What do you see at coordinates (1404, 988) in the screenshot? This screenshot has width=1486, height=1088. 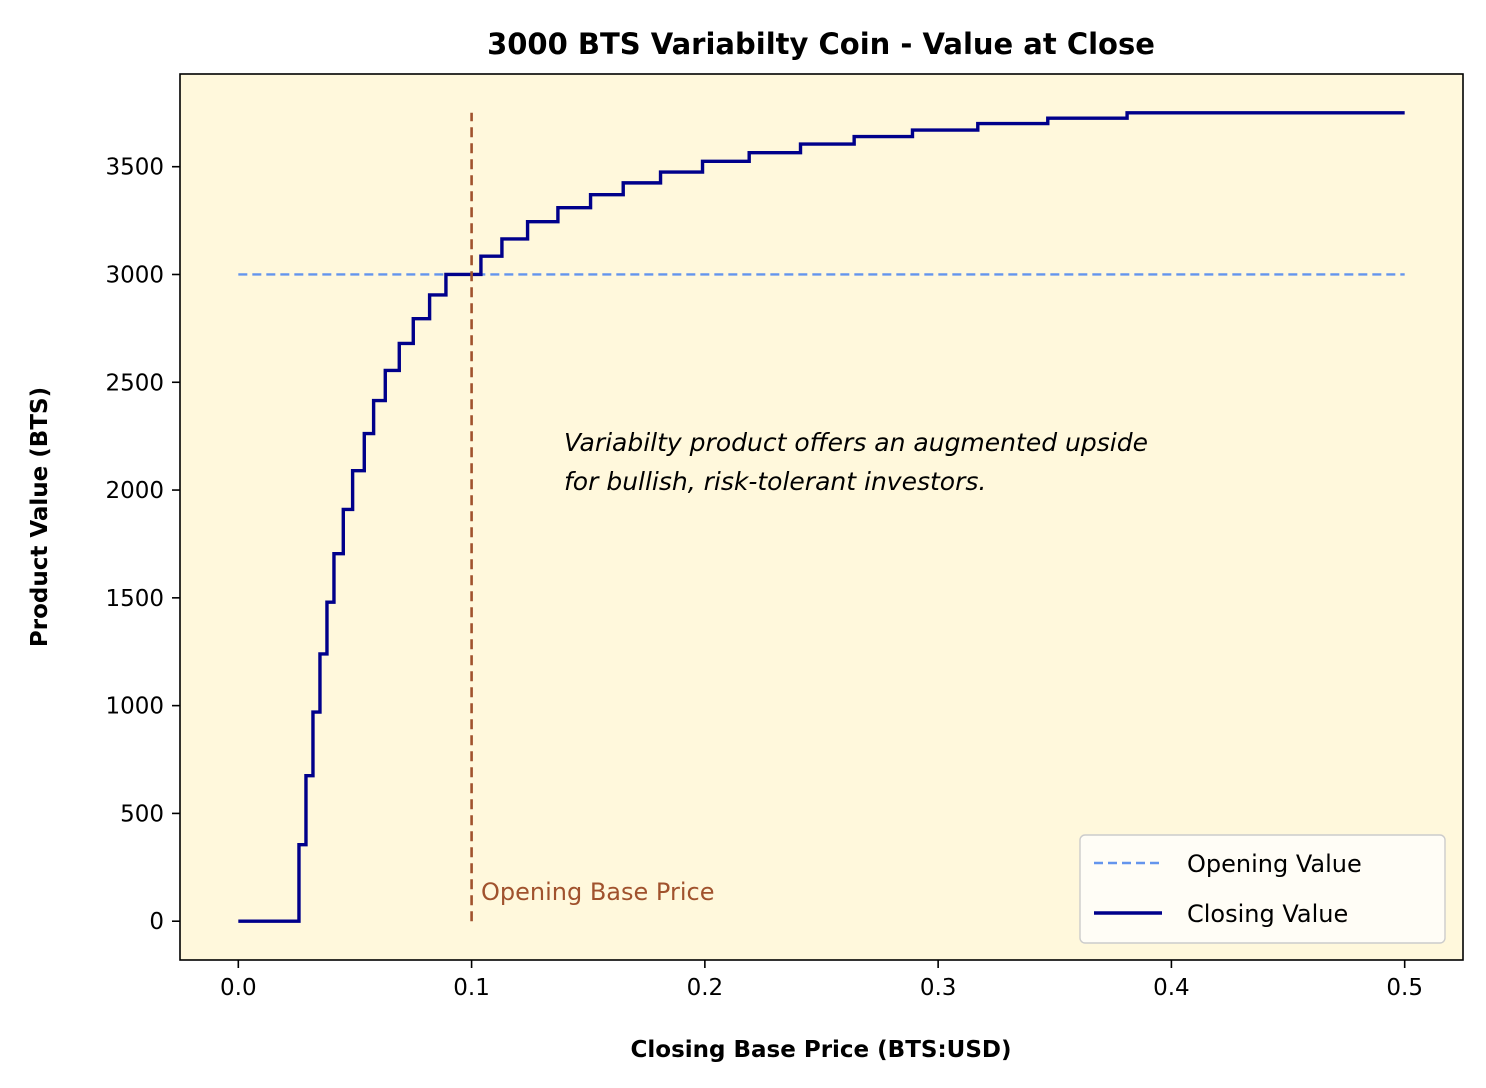 I see `x-tick-label: 0.5` at bounding box center [1404, 988].